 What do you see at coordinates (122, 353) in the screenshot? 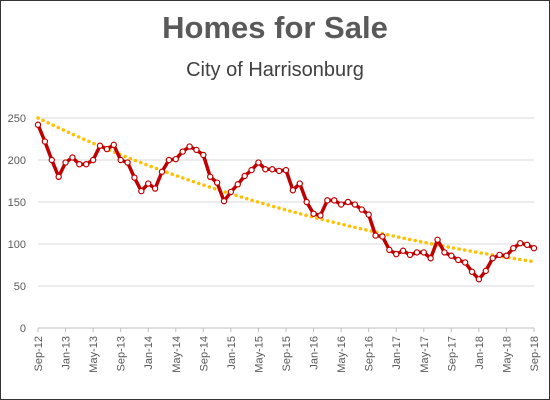
I see `x-tick-label: Sep-13` at bounding box center [122, 353].